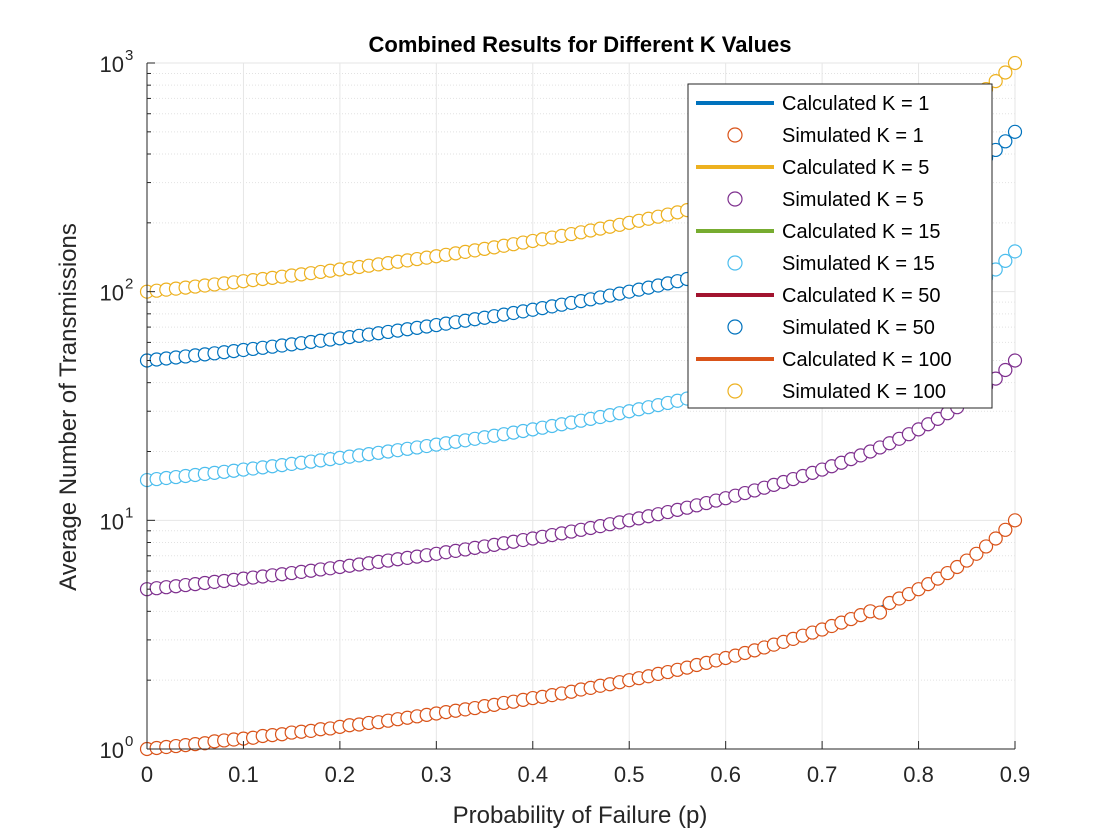 The width and height of the screenshot is (1120, 840). Describe the element at coordinates (918, 774) in the screenshot. I see `x-tick-label: 0.8` at that location.